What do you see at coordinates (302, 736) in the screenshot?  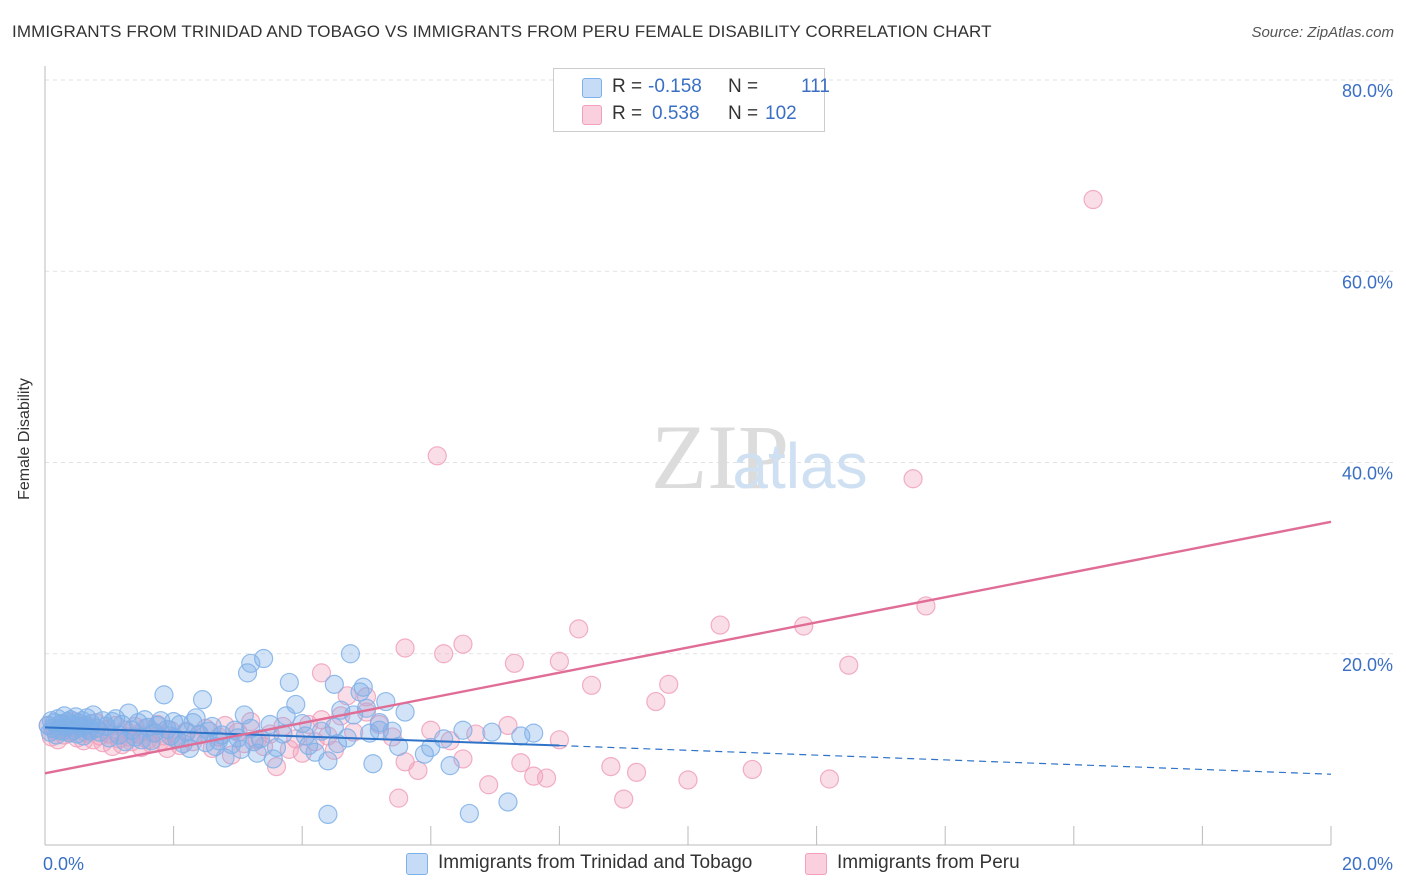 I see `trinidad-trend-line` at bounding box center [302, 736].